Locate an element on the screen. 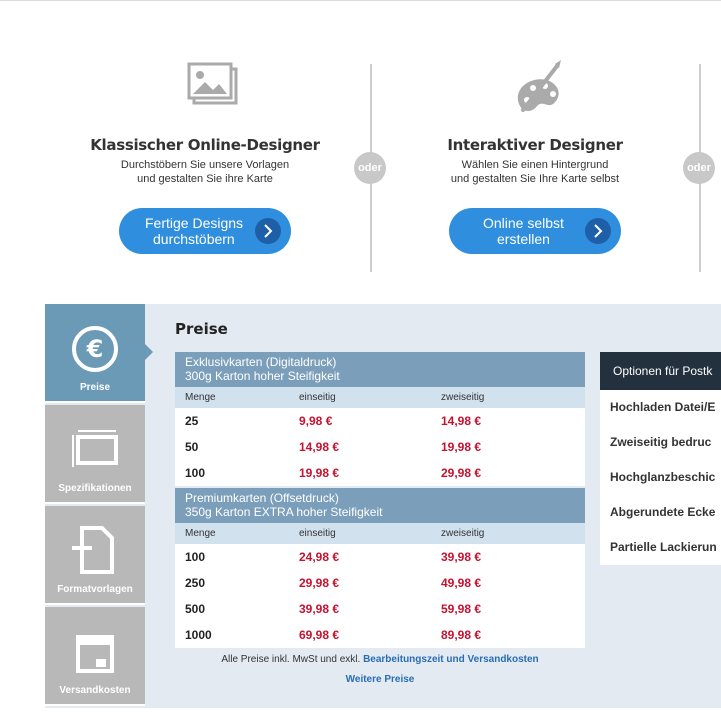 The height and width of the screenshot is (712, 721). option-item: Zweiseitig bedruc is located at coordinates (661, 442).